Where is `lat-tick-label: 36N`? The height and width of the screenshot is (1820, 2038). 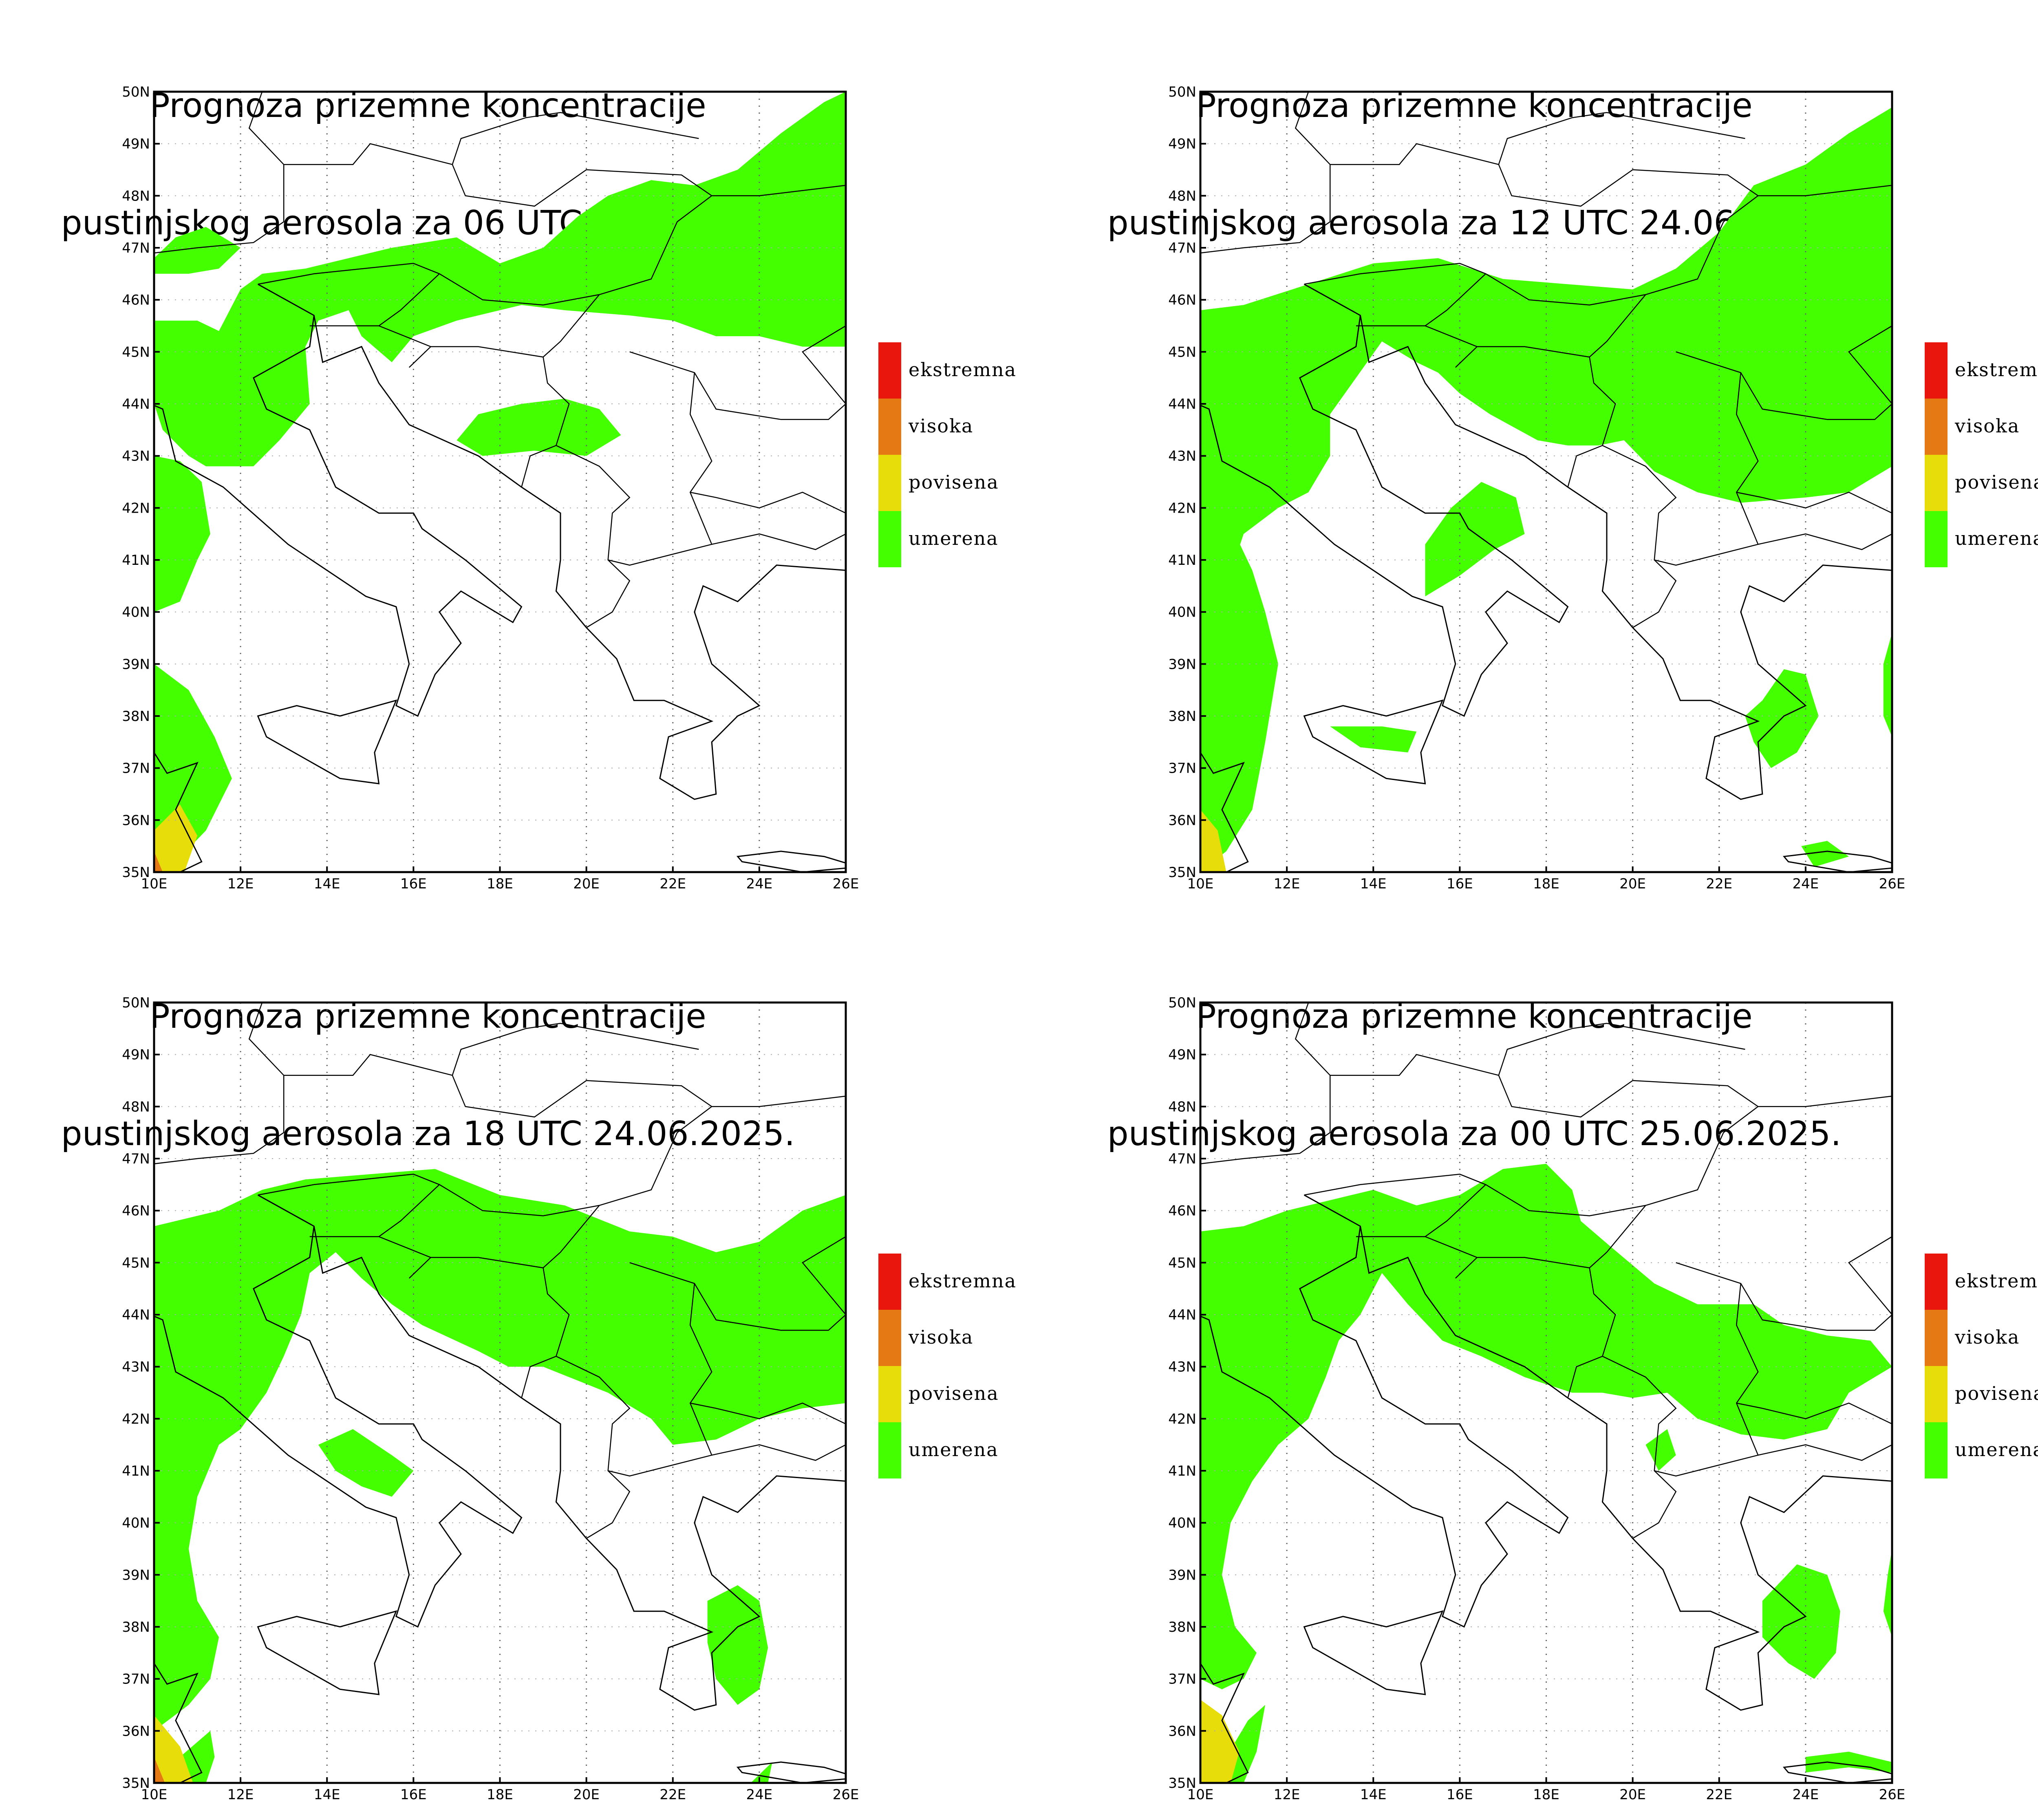 lat-tick-label: 36N is located at coordinates (1182, 820).